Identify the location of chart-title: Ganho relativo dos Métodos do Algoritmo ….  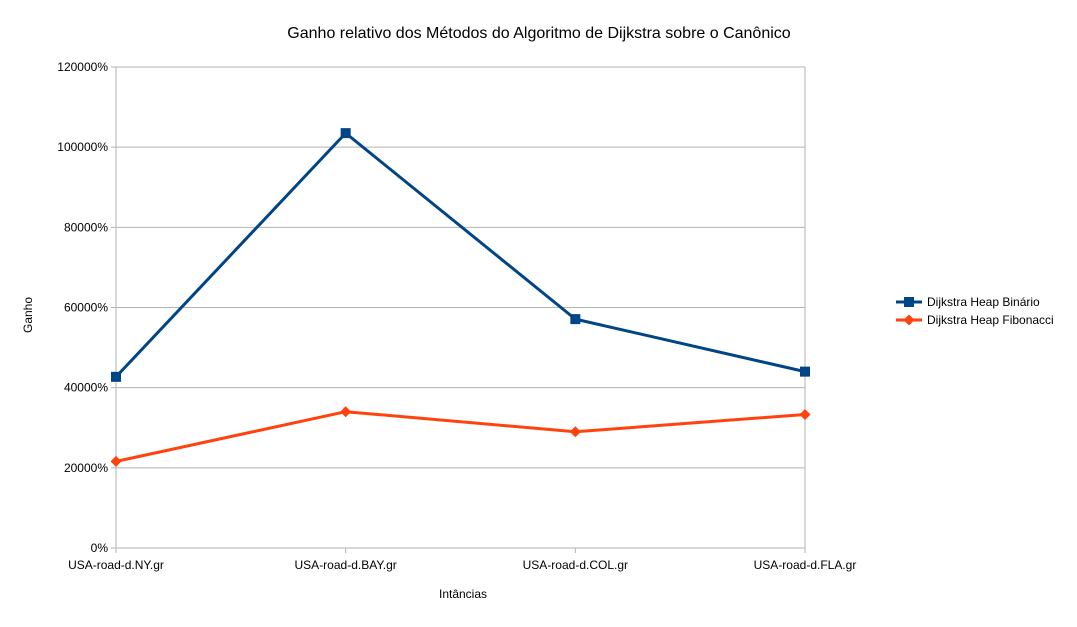
(538, 33).